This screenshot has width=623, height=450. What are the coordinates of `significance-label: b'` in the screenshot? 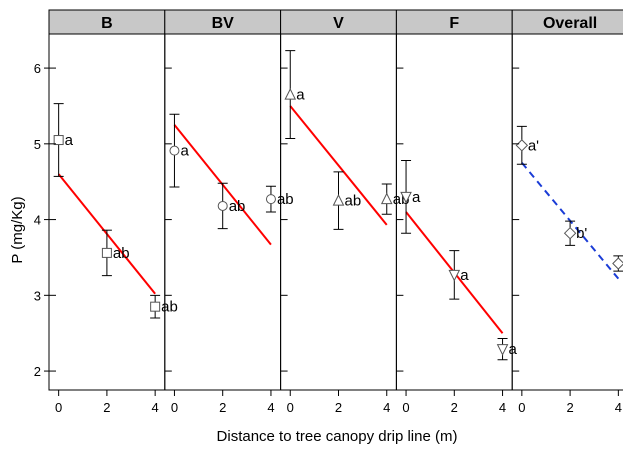 It's located at (581, 233).